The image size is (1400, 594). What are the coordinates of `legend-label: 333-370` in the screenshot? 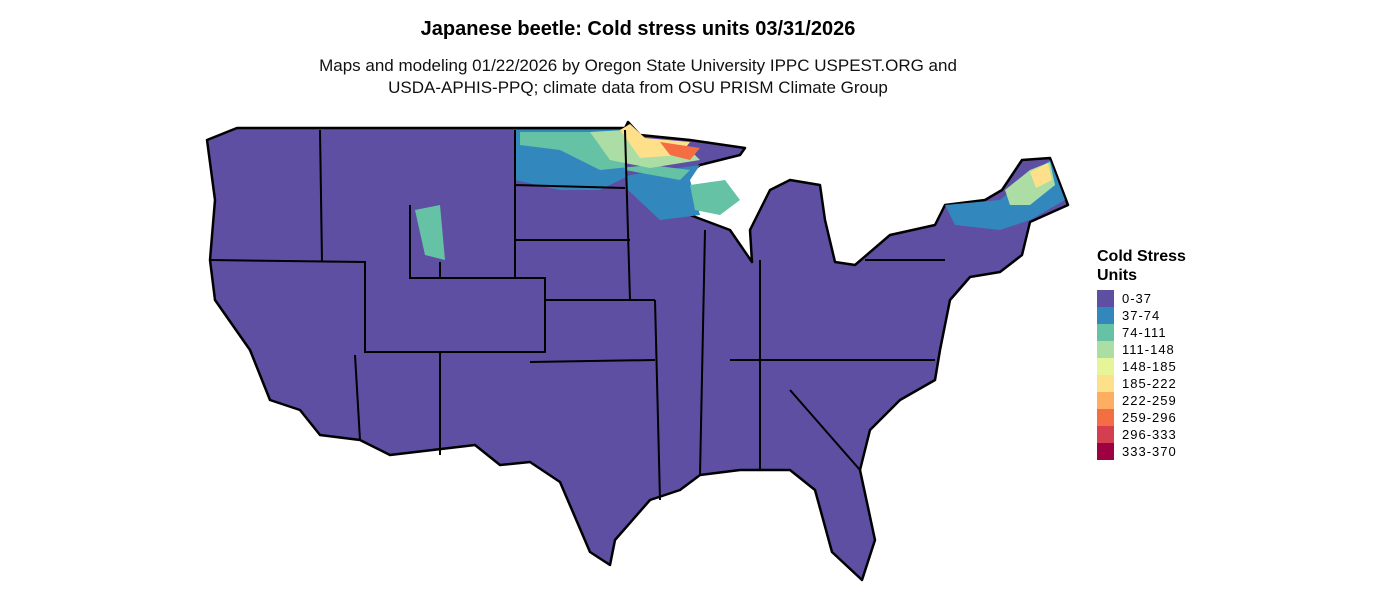 It's located at (1149, 451).